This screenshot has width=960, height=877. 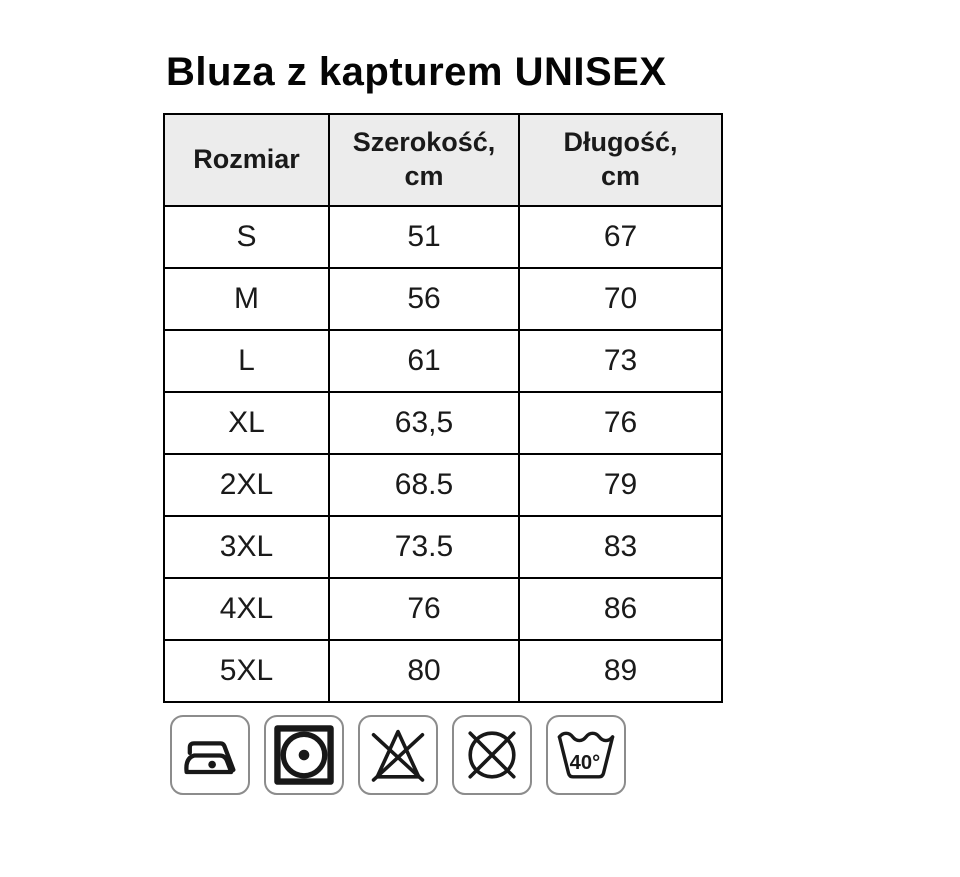 I want to click on table-row: XL 63,5 76, so click(x=443, y=423).